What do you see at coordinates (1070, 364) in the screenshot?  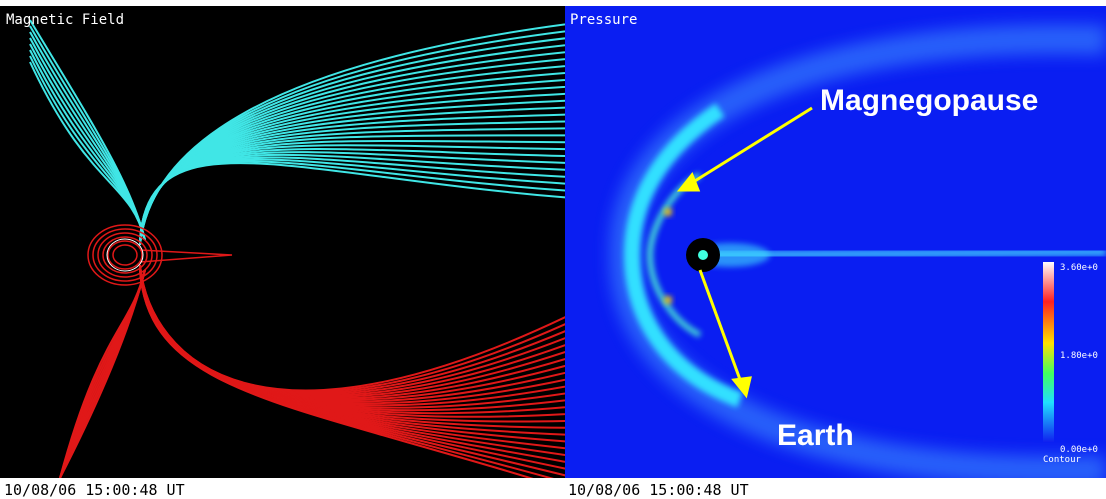 I see `colorbar-labels: 3.60e+0 1.80e+0 0.00e+0 Contour` at bounding box center [1070, 364].